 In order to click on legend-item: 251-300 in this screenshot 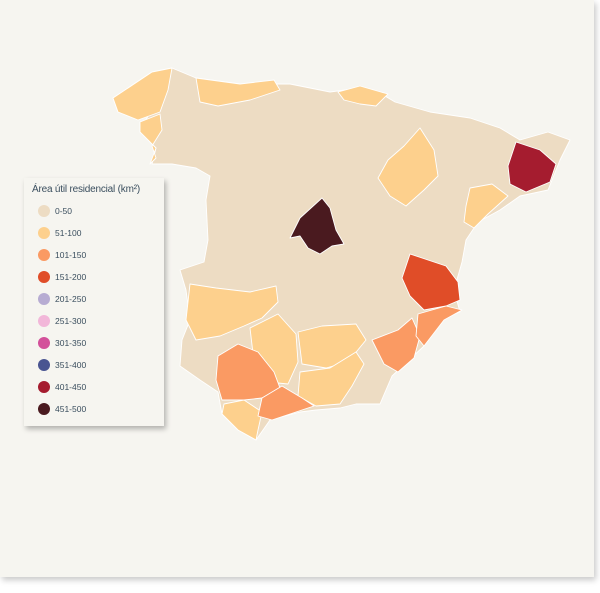, I will do `click(62, 321)`.